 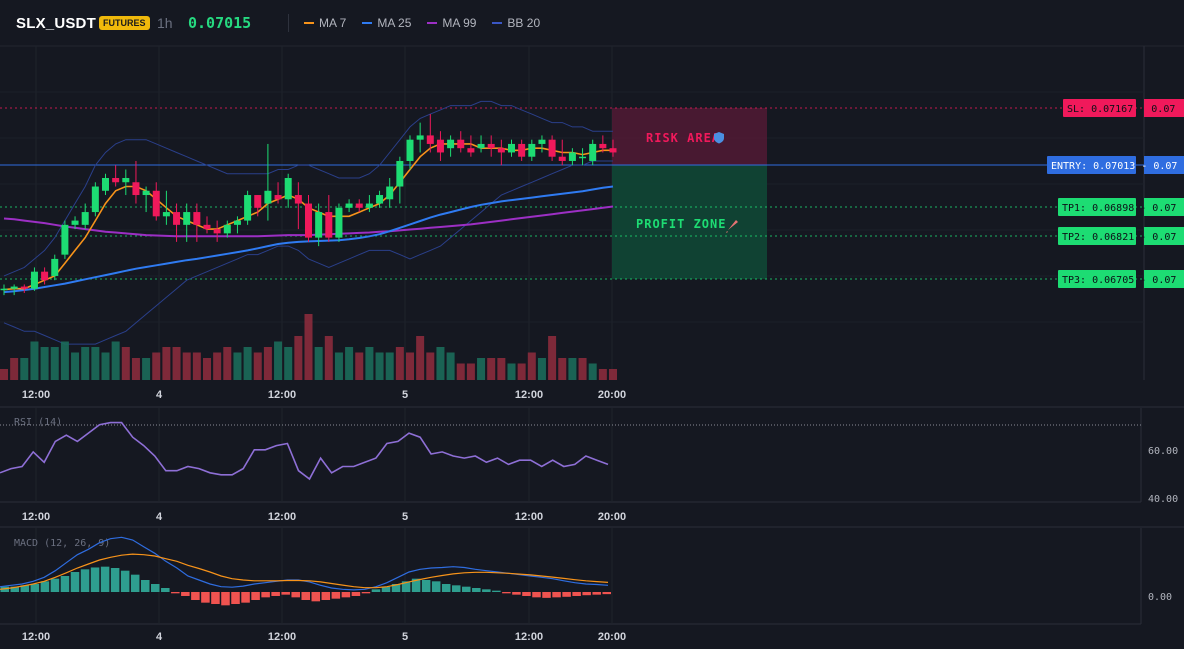 I want to click on profit-zone-fill, so click(x=689, y=222).